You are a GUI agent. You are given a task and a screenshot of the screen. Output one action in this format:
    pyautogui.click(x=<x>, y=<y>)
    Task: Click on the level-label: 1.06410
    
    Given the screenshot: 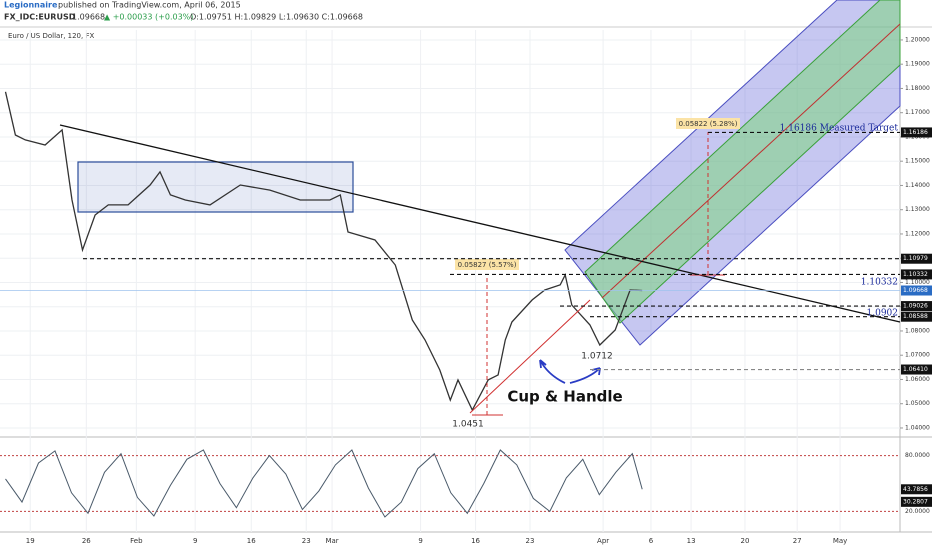 What is the action you would take?
    pyautogui.click(x=915, y=369)
    